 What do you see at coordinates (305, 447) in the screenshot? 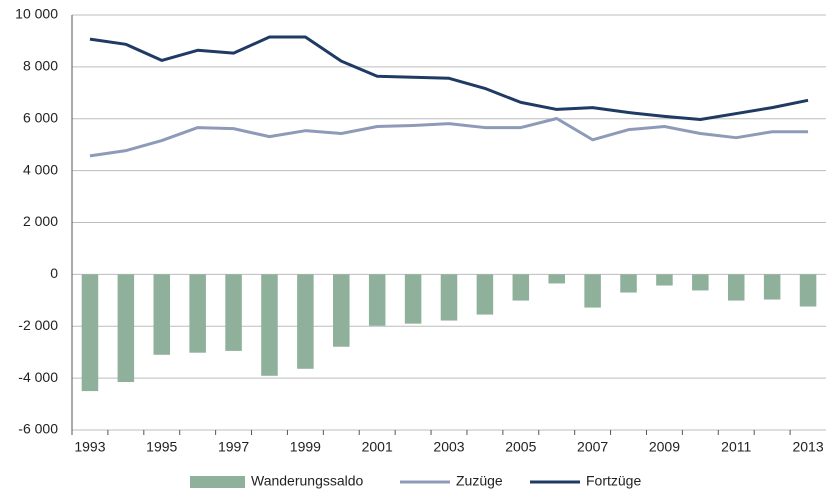
I see `x-tick-label: 1999` at bounding box center [305, 447].